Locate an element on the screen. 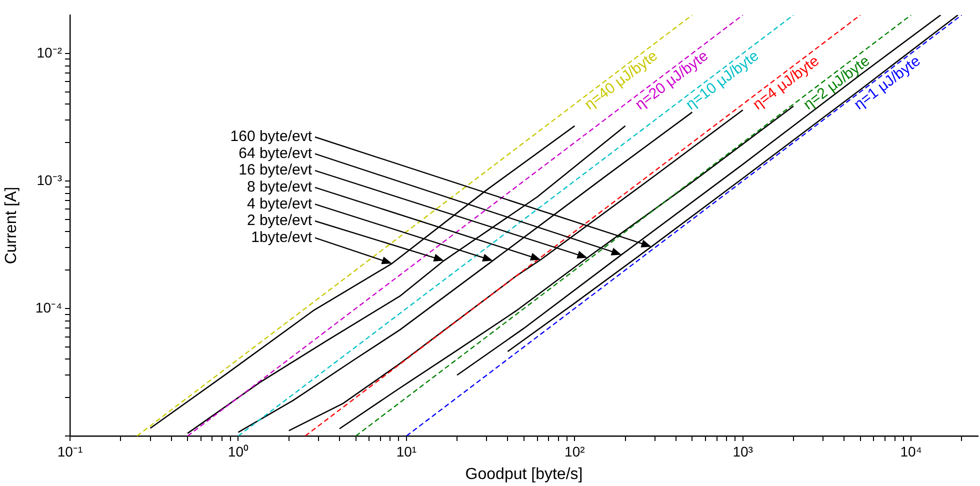  y-tick-label: 10⁻³ is located at coordinates (49, 180).